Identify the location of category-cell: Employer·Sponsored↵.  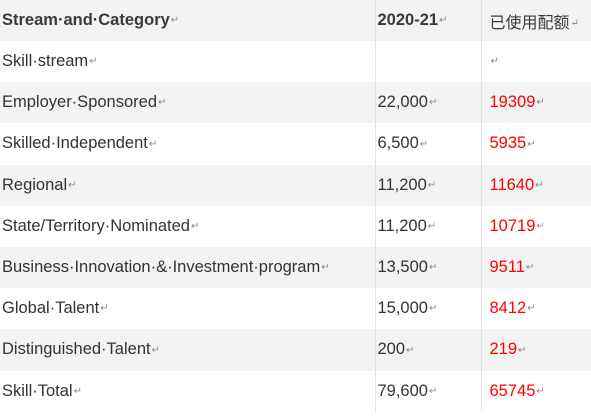
(188, 103).